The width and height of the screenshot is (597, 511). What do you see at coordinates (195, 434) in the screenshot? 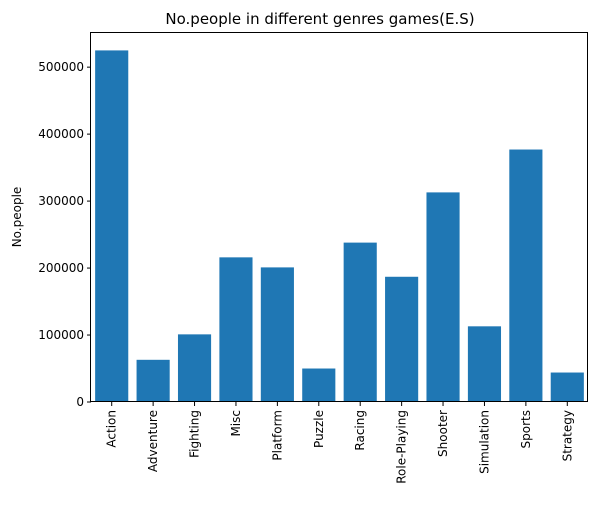
I see `x-tick-label: Fighting` at bounding box center [195, 434].